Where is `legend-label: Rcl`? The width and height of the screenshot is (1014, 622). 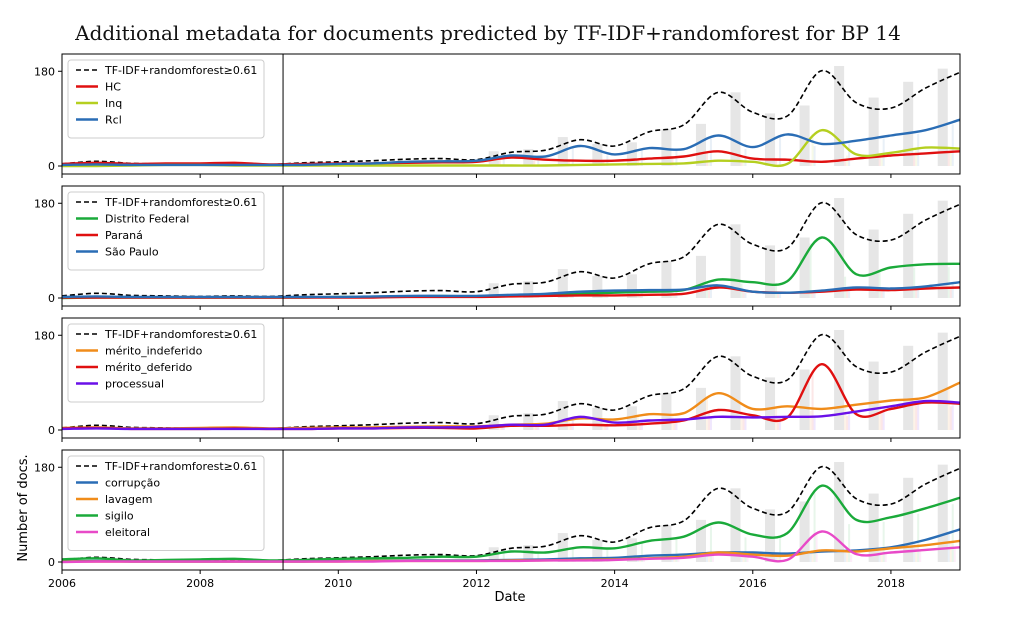
legend-label: Rcl is located at coordinates (113, 120).